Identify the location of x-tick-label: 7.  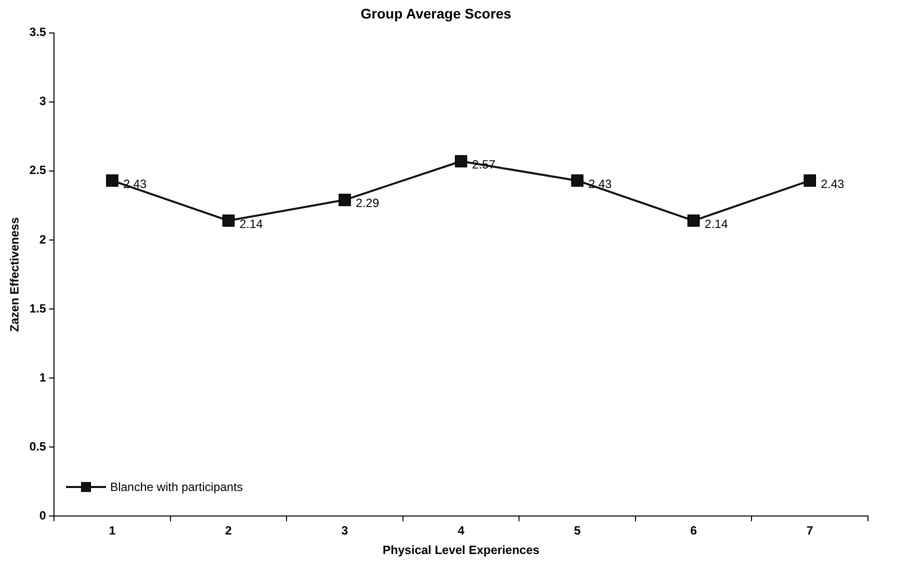
(810, 531).